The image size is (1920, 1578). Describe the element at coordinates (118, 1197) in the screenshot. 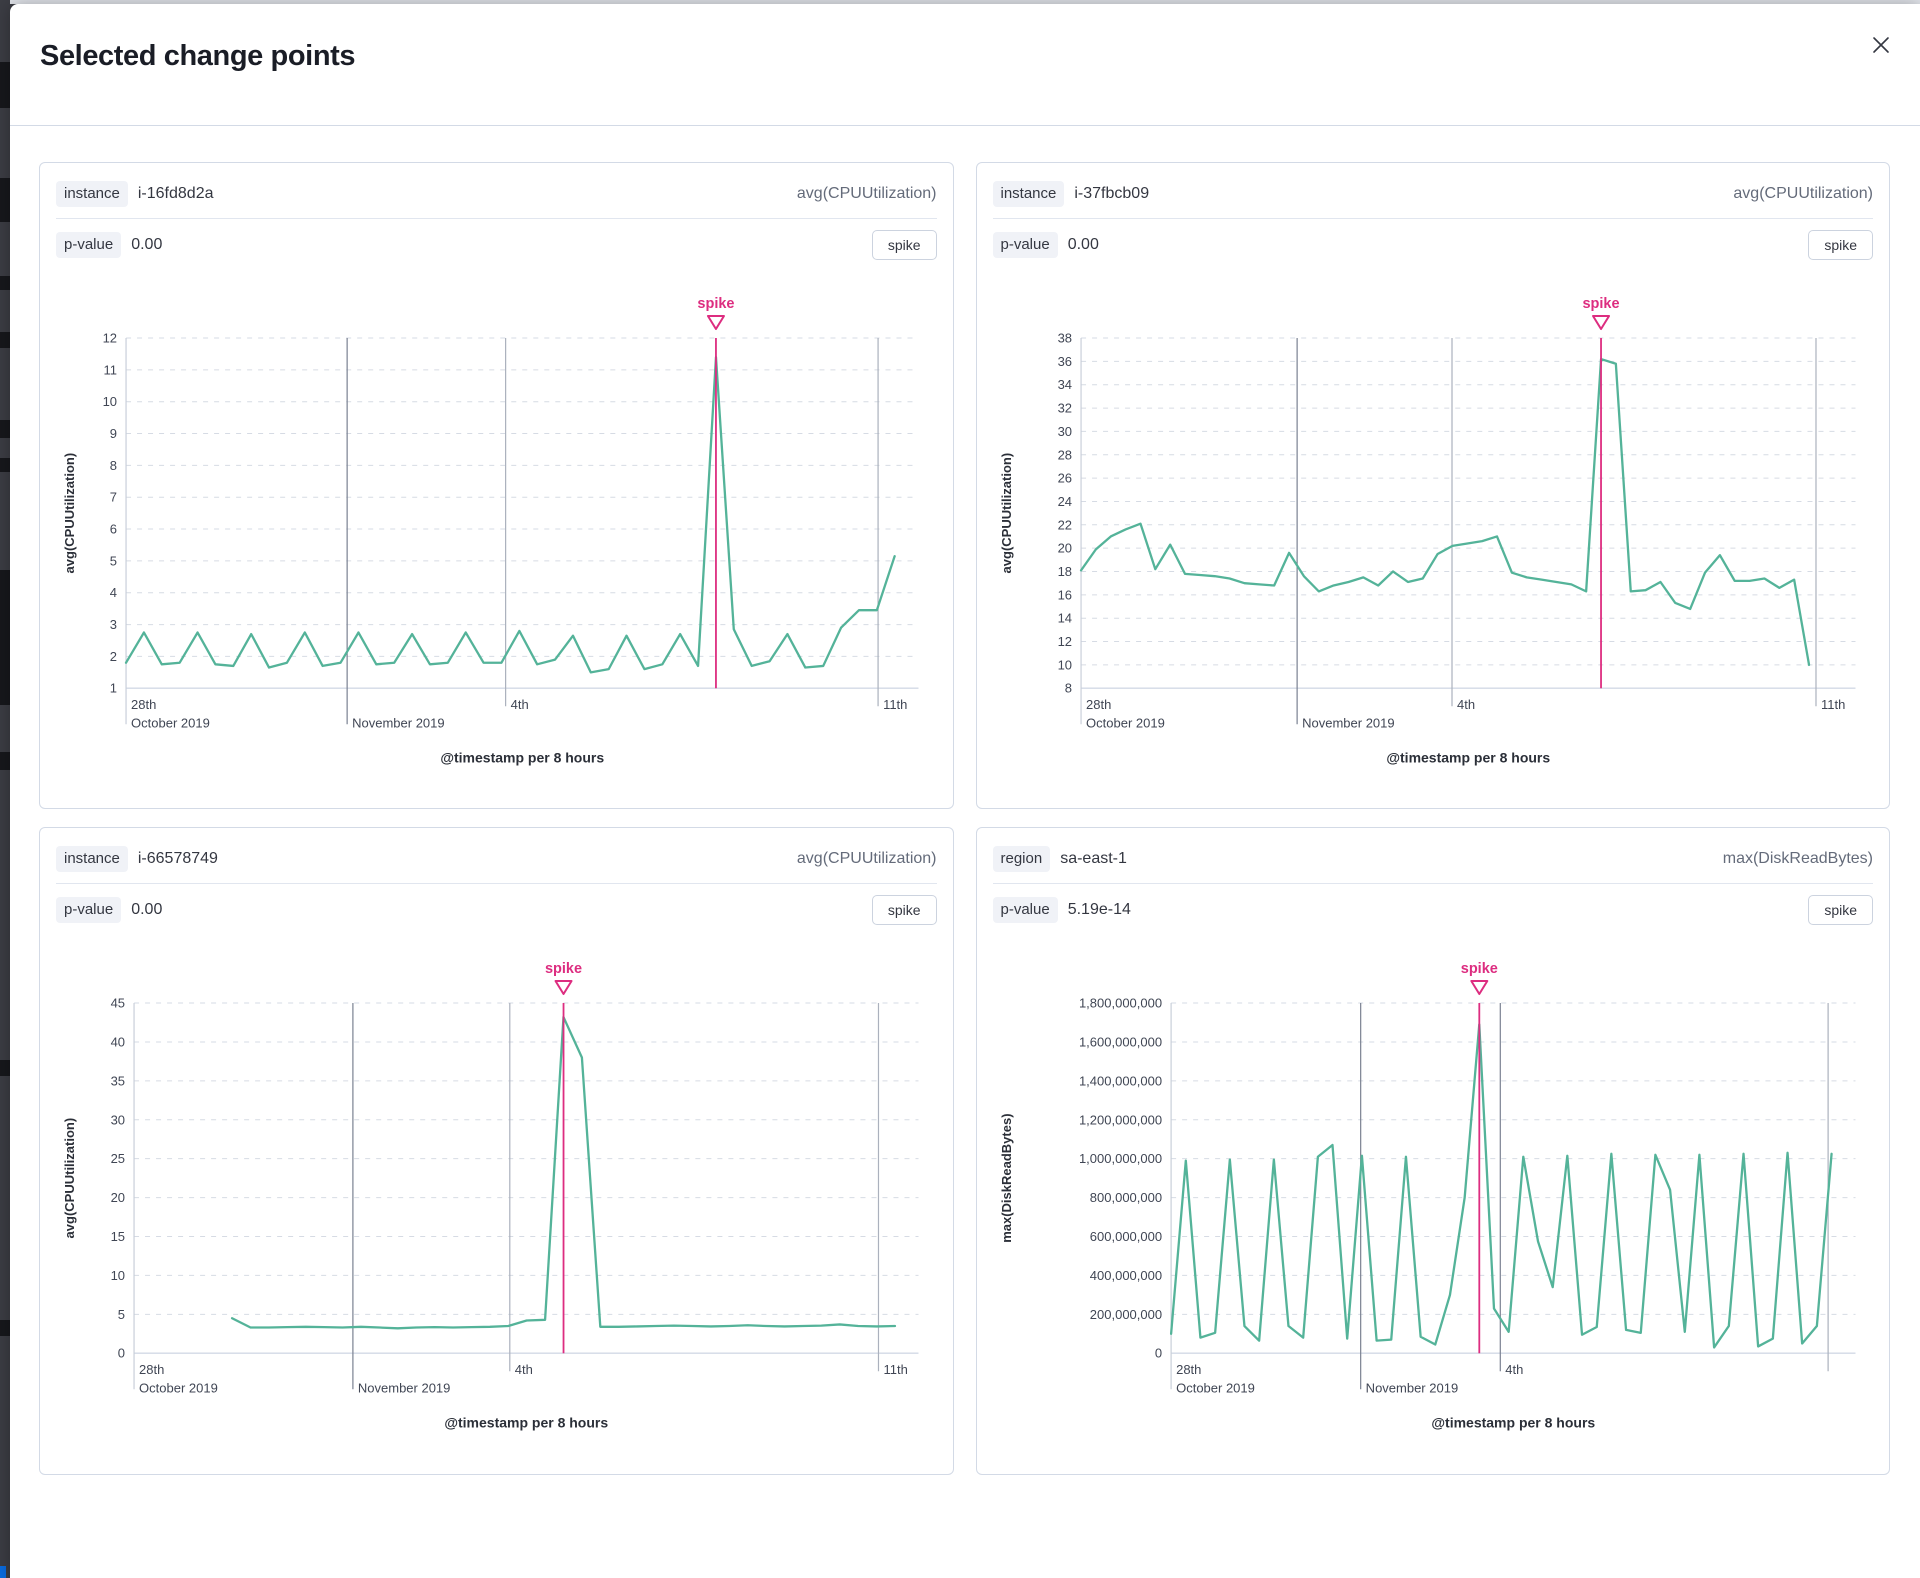

I see `y-axis-tick-label: 20` at that location.